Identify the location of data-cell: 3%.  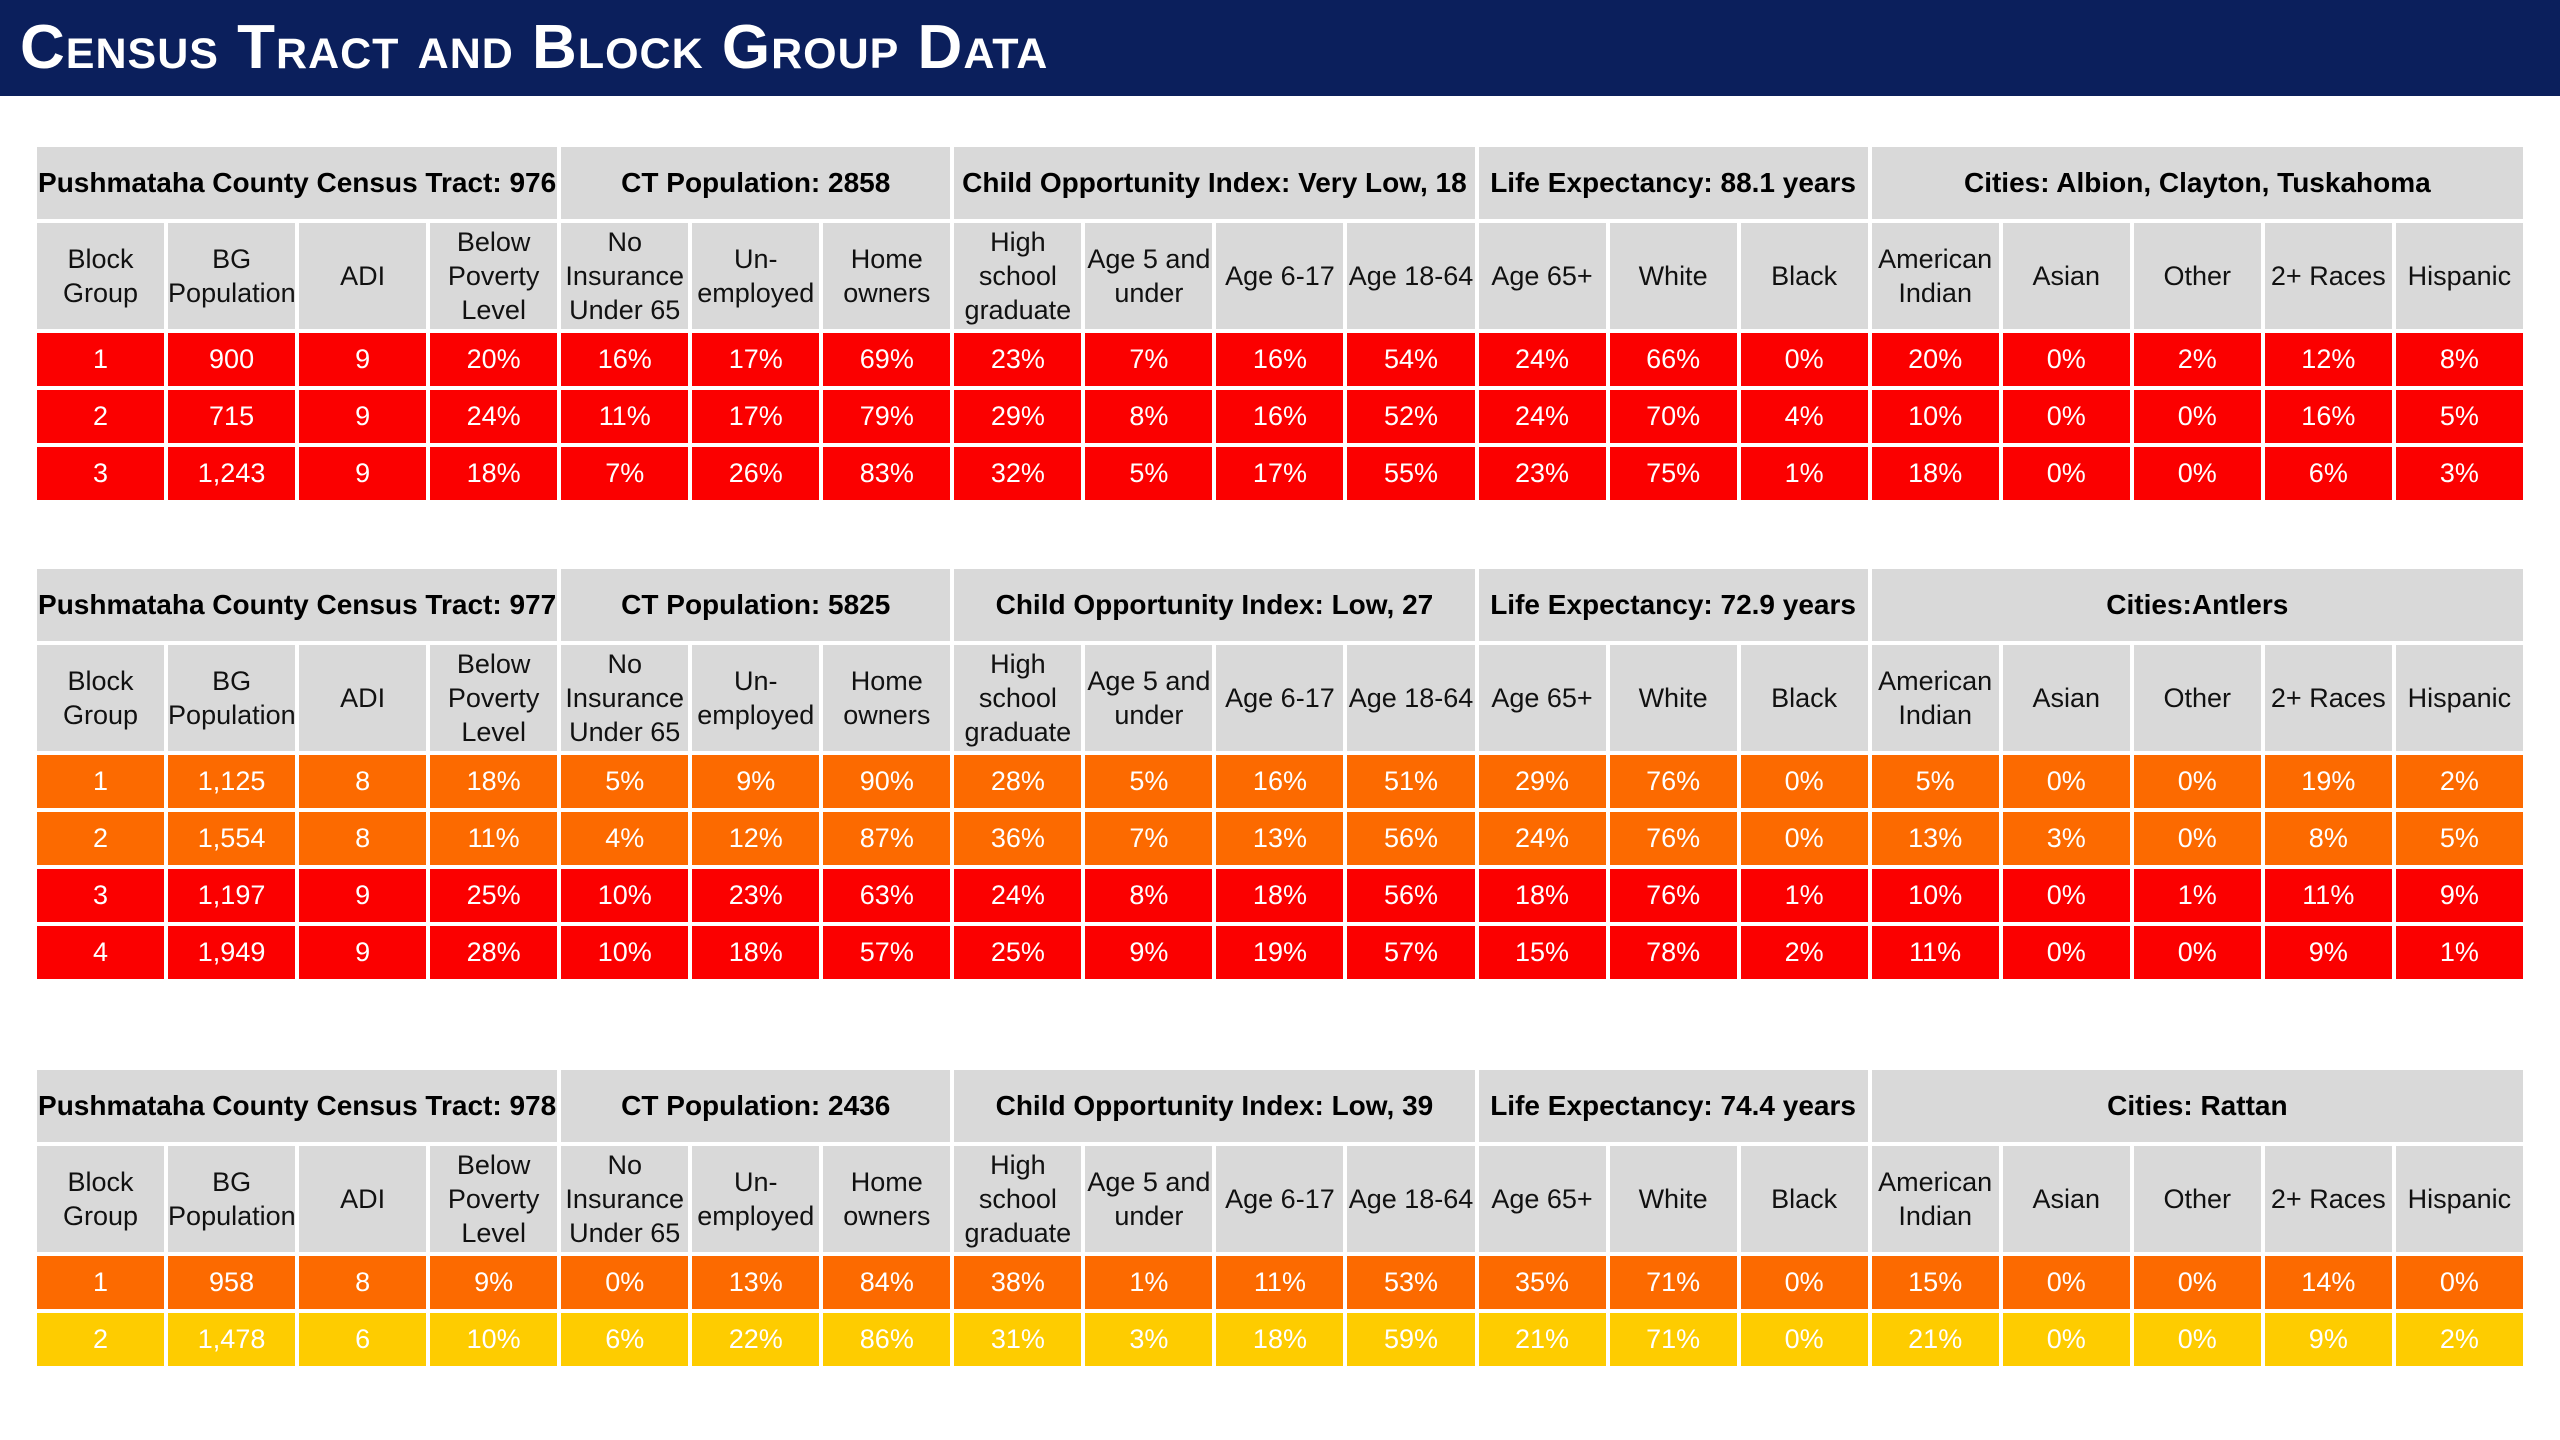
(2066, 838).